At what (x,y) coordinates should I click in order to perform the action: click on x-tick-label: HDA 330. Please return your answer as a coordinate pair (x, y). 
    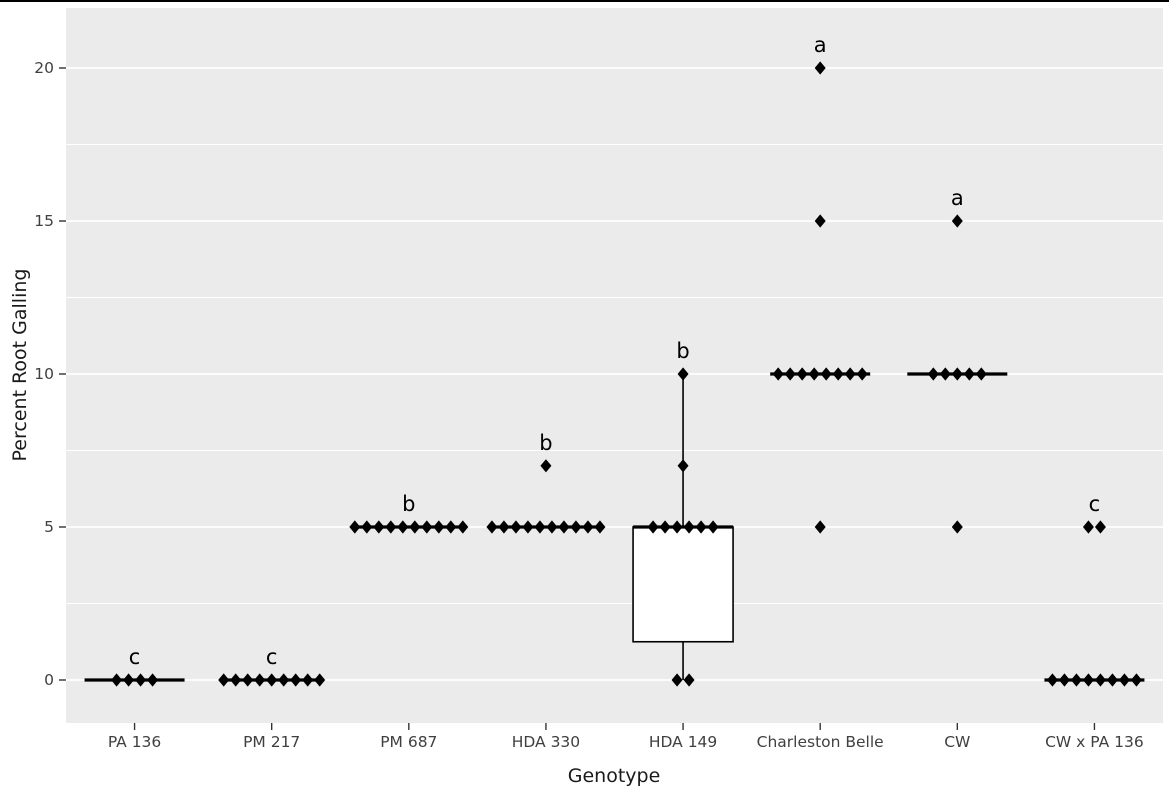
    Looking at the image, I should click on (546, 742).